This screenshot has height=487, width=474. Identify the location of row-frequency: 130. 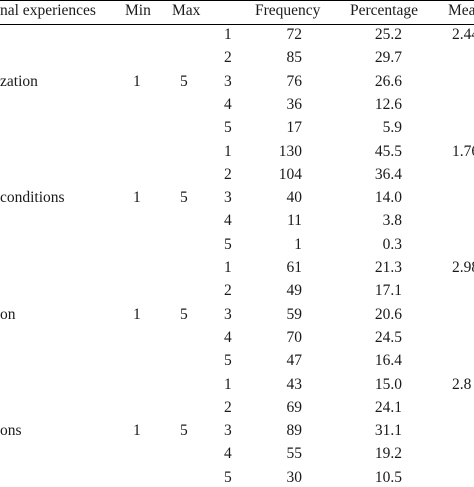
(290, 151).